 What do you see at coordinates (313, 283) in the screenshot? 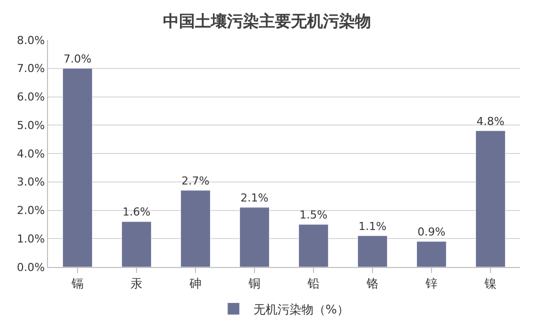
I see `x-tick-label: 铅` at bounding box center [313, 283].